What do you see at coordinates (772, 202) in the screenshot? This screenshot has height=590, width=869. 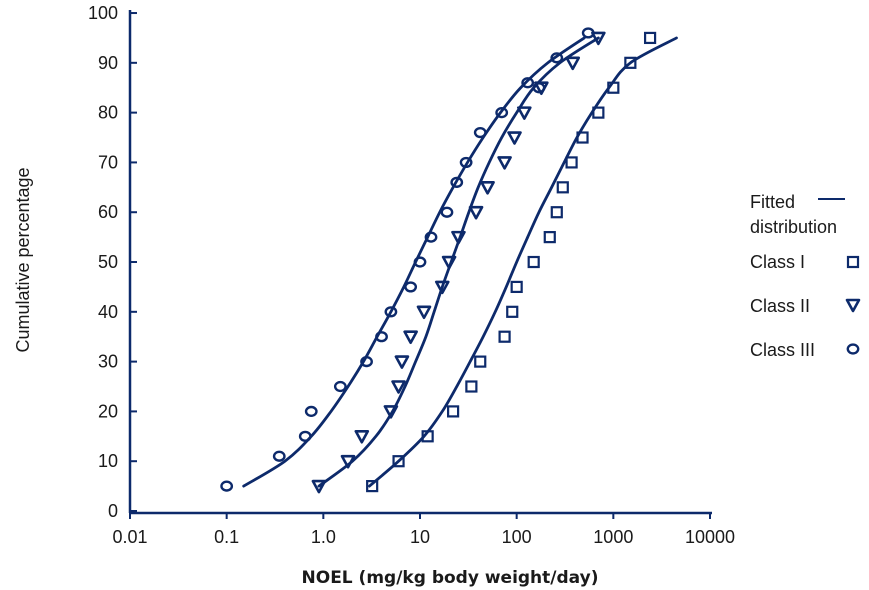 I see `legend-fitted-label-line1: Fitted` at bounding box center [772, 202].